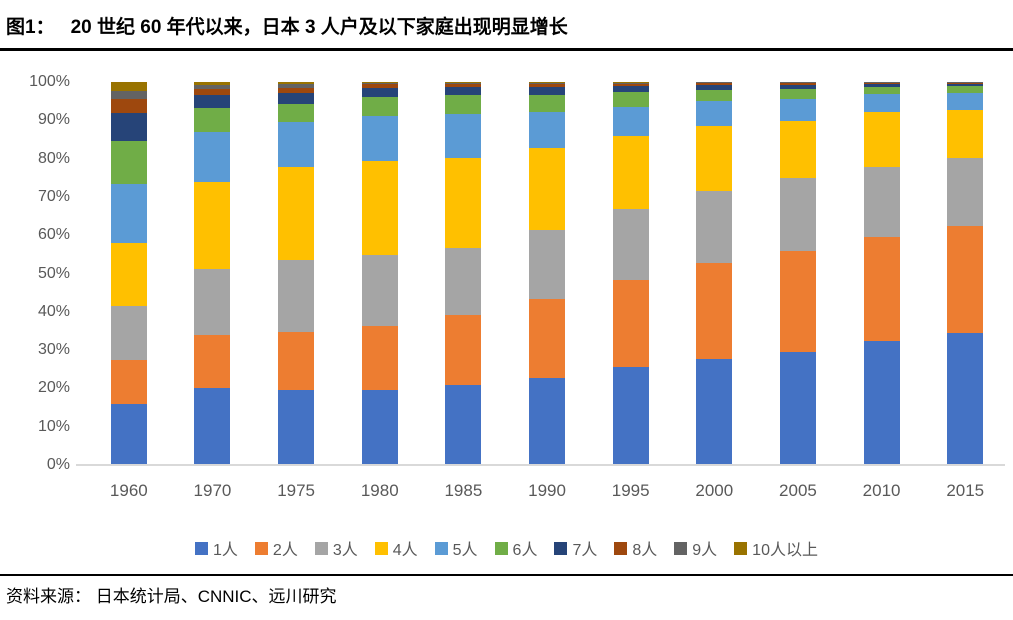  What do you see at coordinates (53, 158) in the screenshot?
I see `y-axis-tick-label: 80%` at bounding box center [53, 158].